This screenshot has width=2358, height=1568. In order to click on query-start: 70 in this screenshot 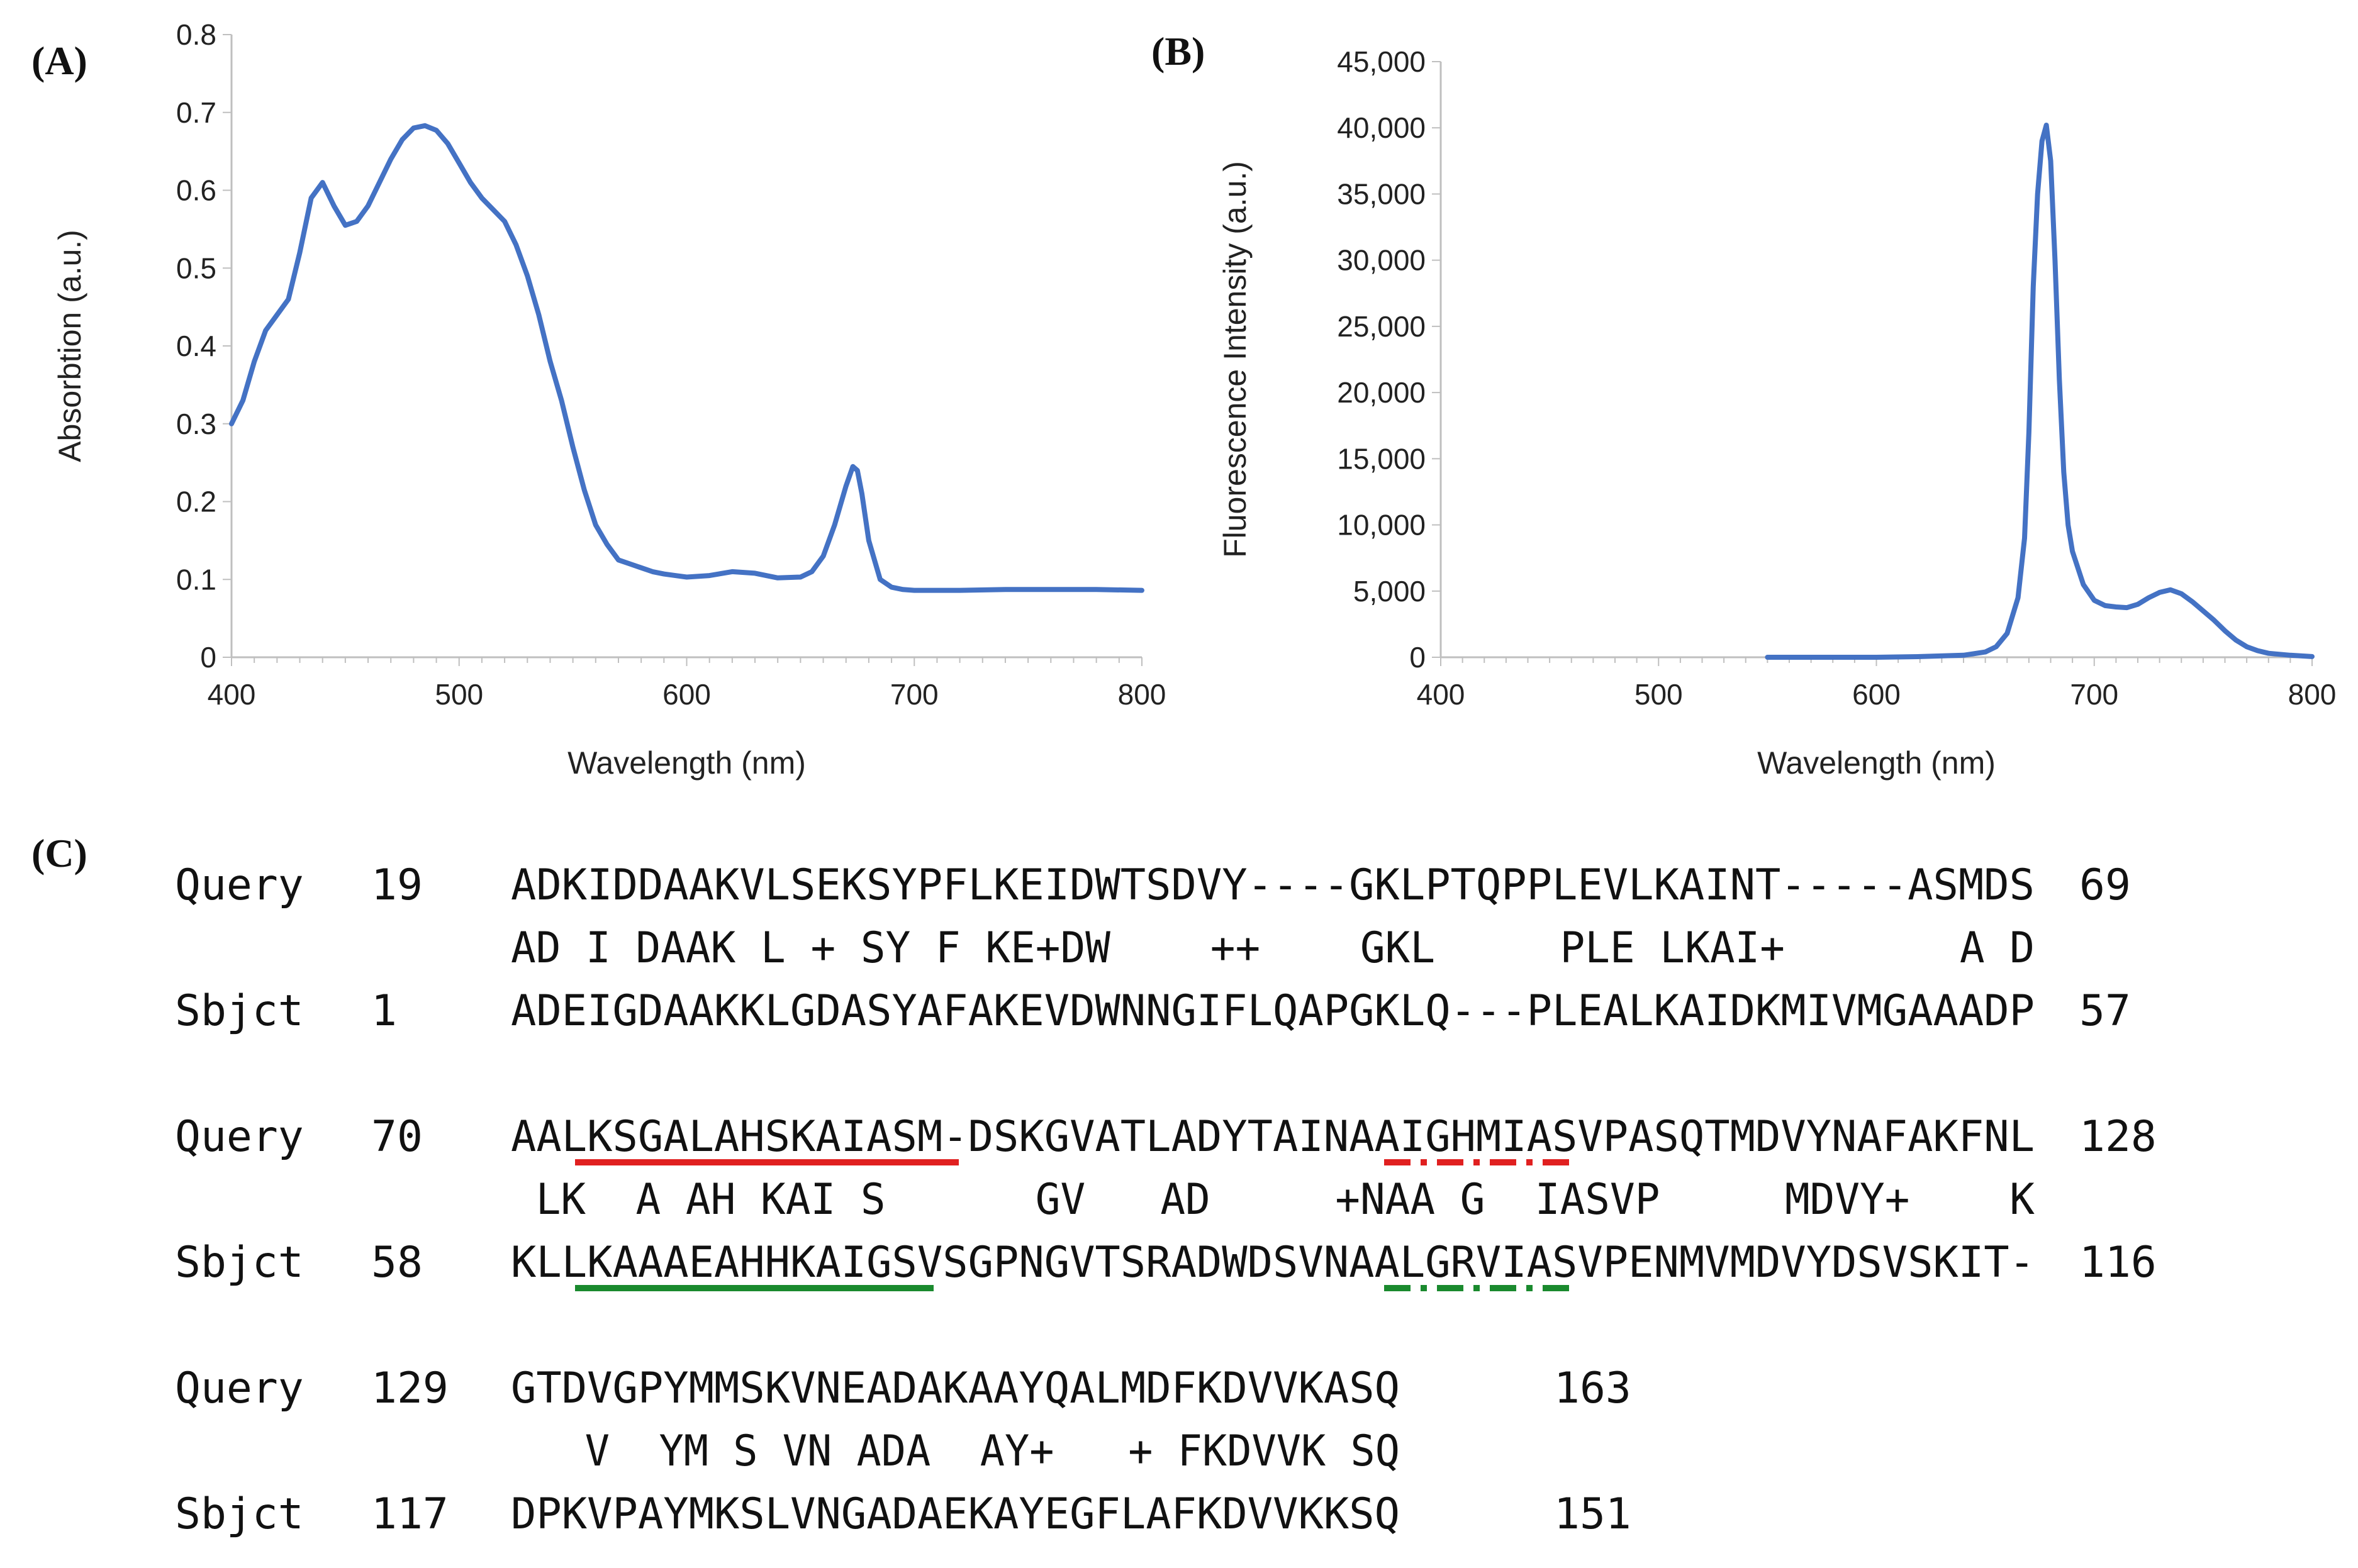, I will do `click(397, 1137)`.